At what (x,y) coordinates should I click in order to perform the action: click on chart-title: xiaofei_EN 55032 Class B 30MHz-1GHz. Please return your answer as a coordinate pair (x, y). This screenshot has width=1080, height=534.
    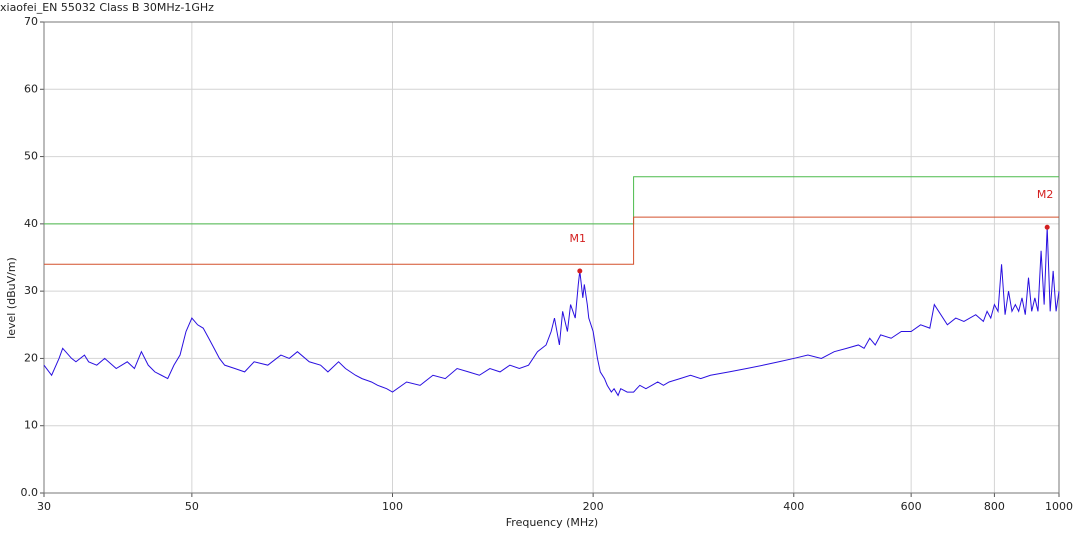
    Looking at the image, I should click on (107, 7).